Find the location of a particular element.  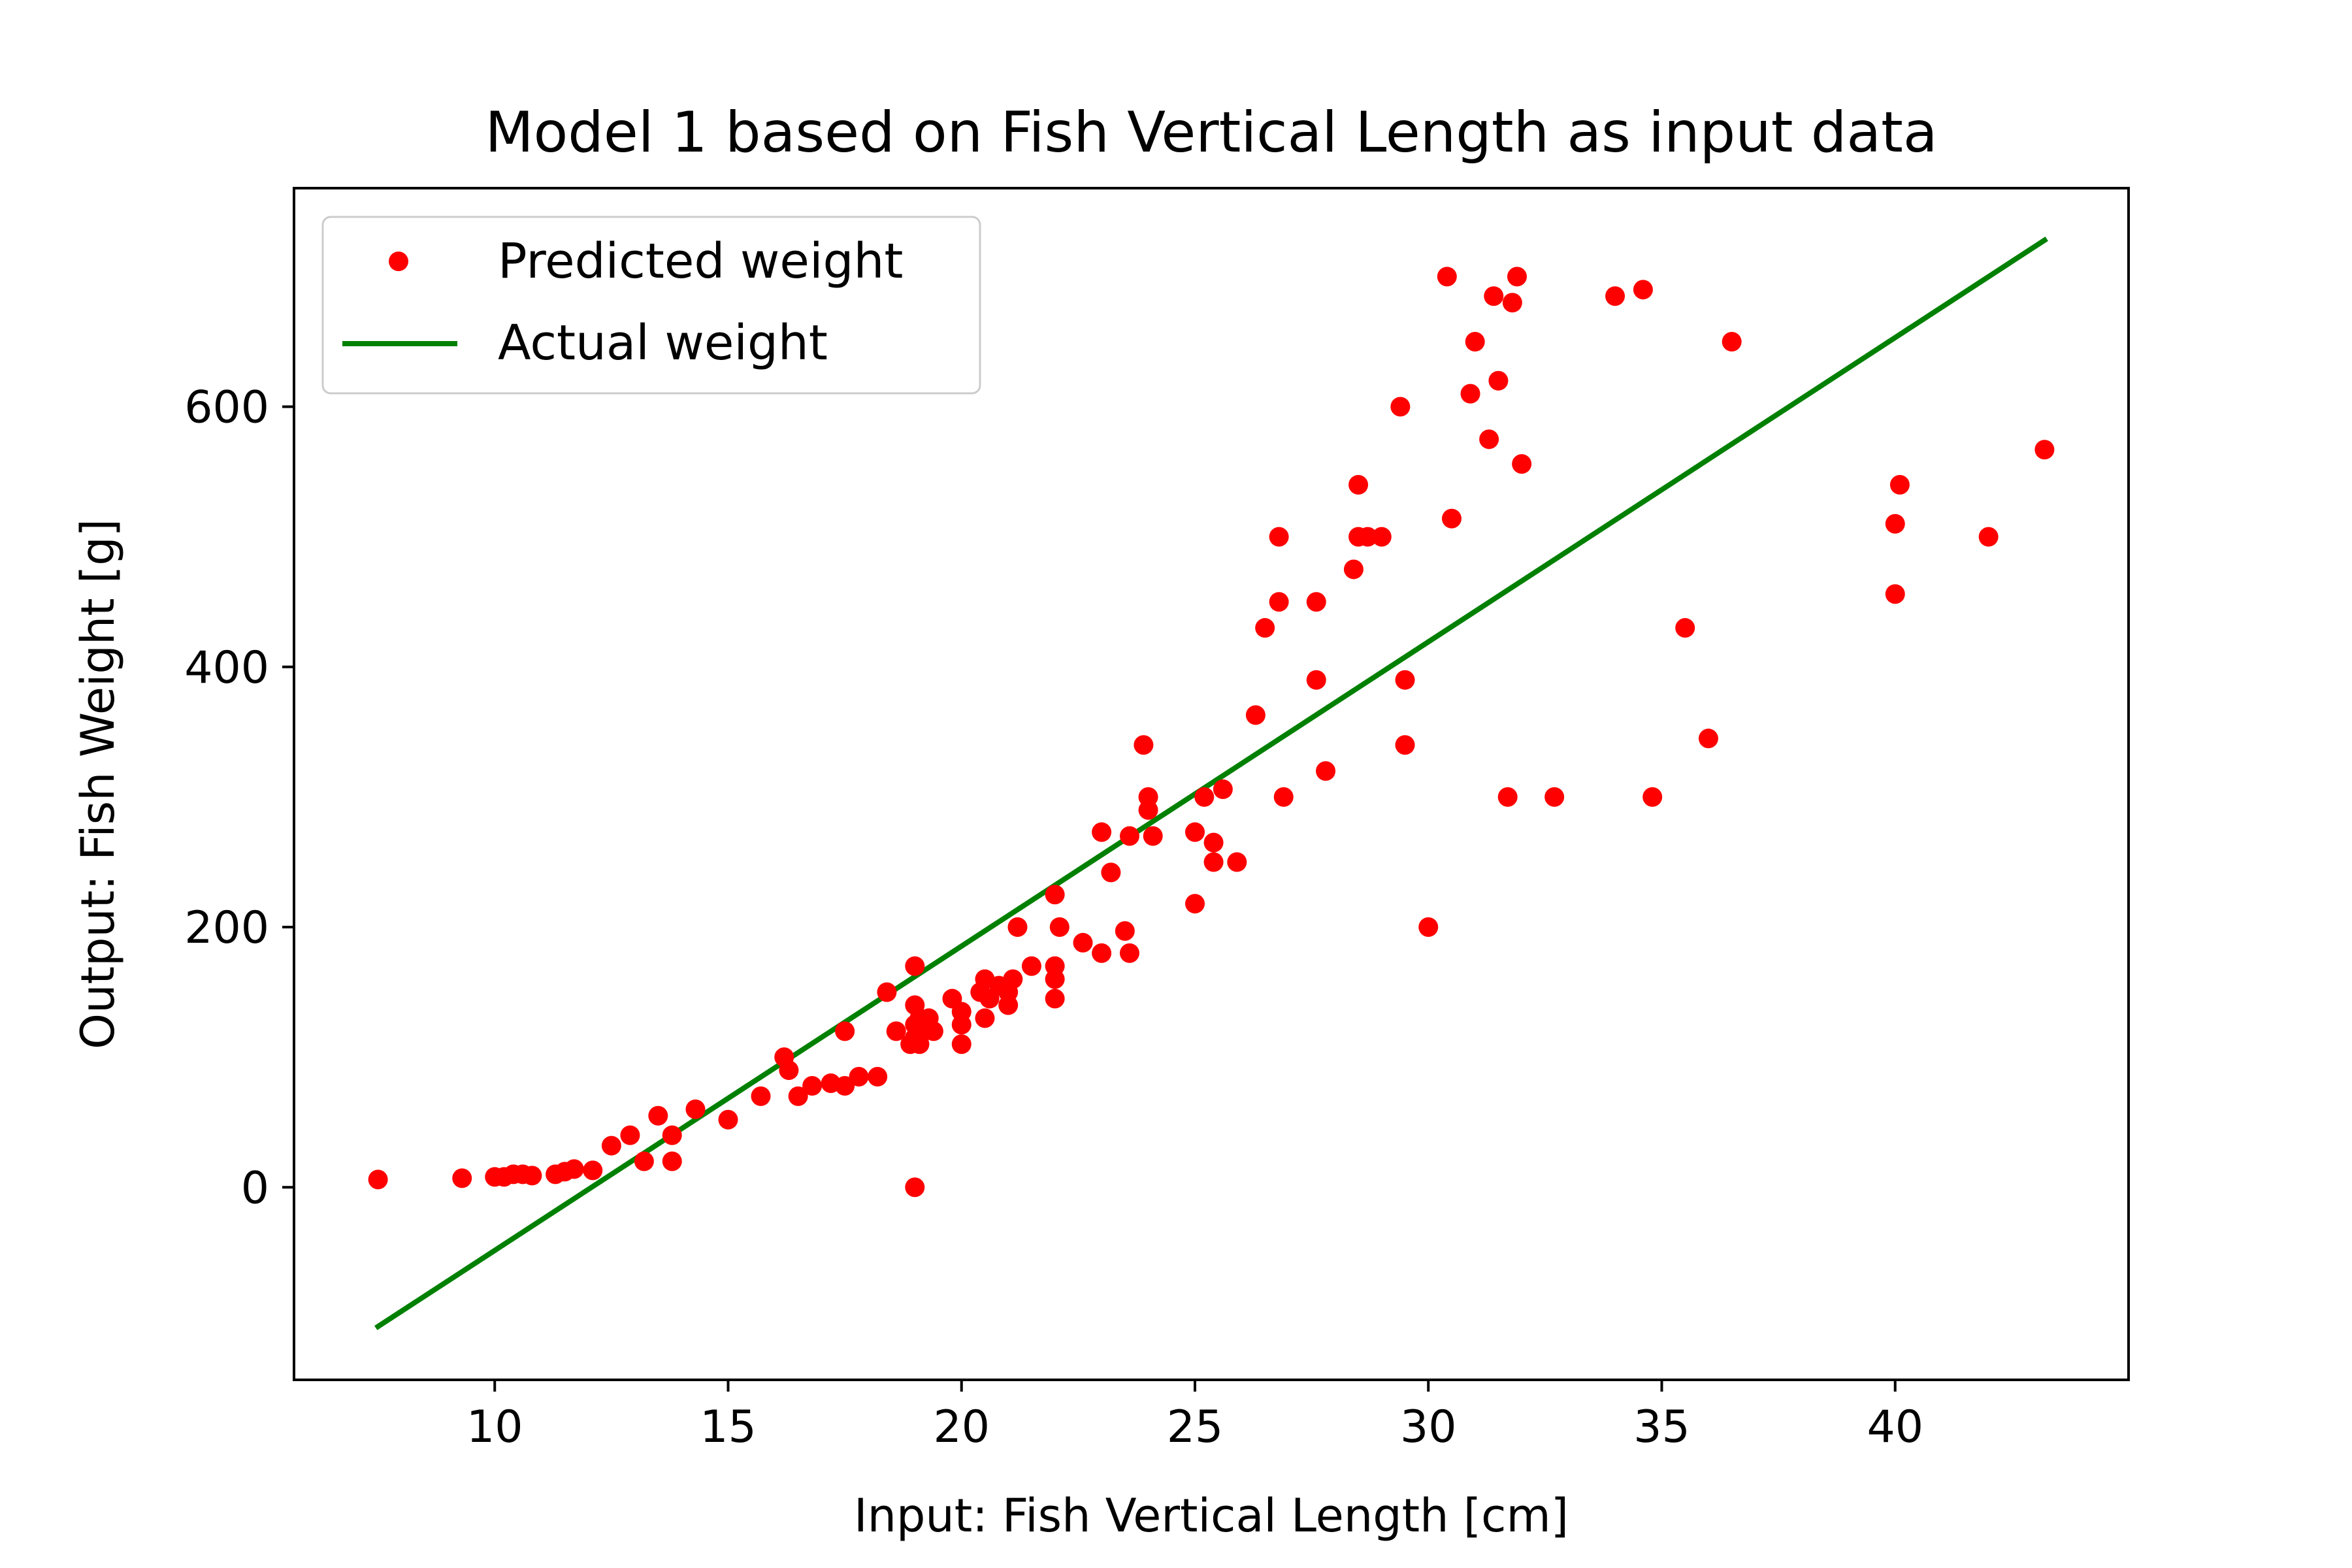

y-tick-label: 600 is located at coordinates (226, 408).